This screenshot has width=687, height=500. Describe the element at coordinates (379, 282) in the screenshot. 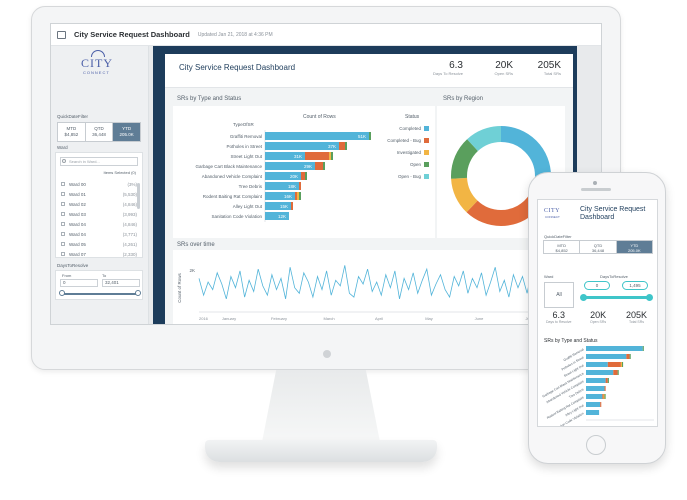

I see `line-series` at that location.